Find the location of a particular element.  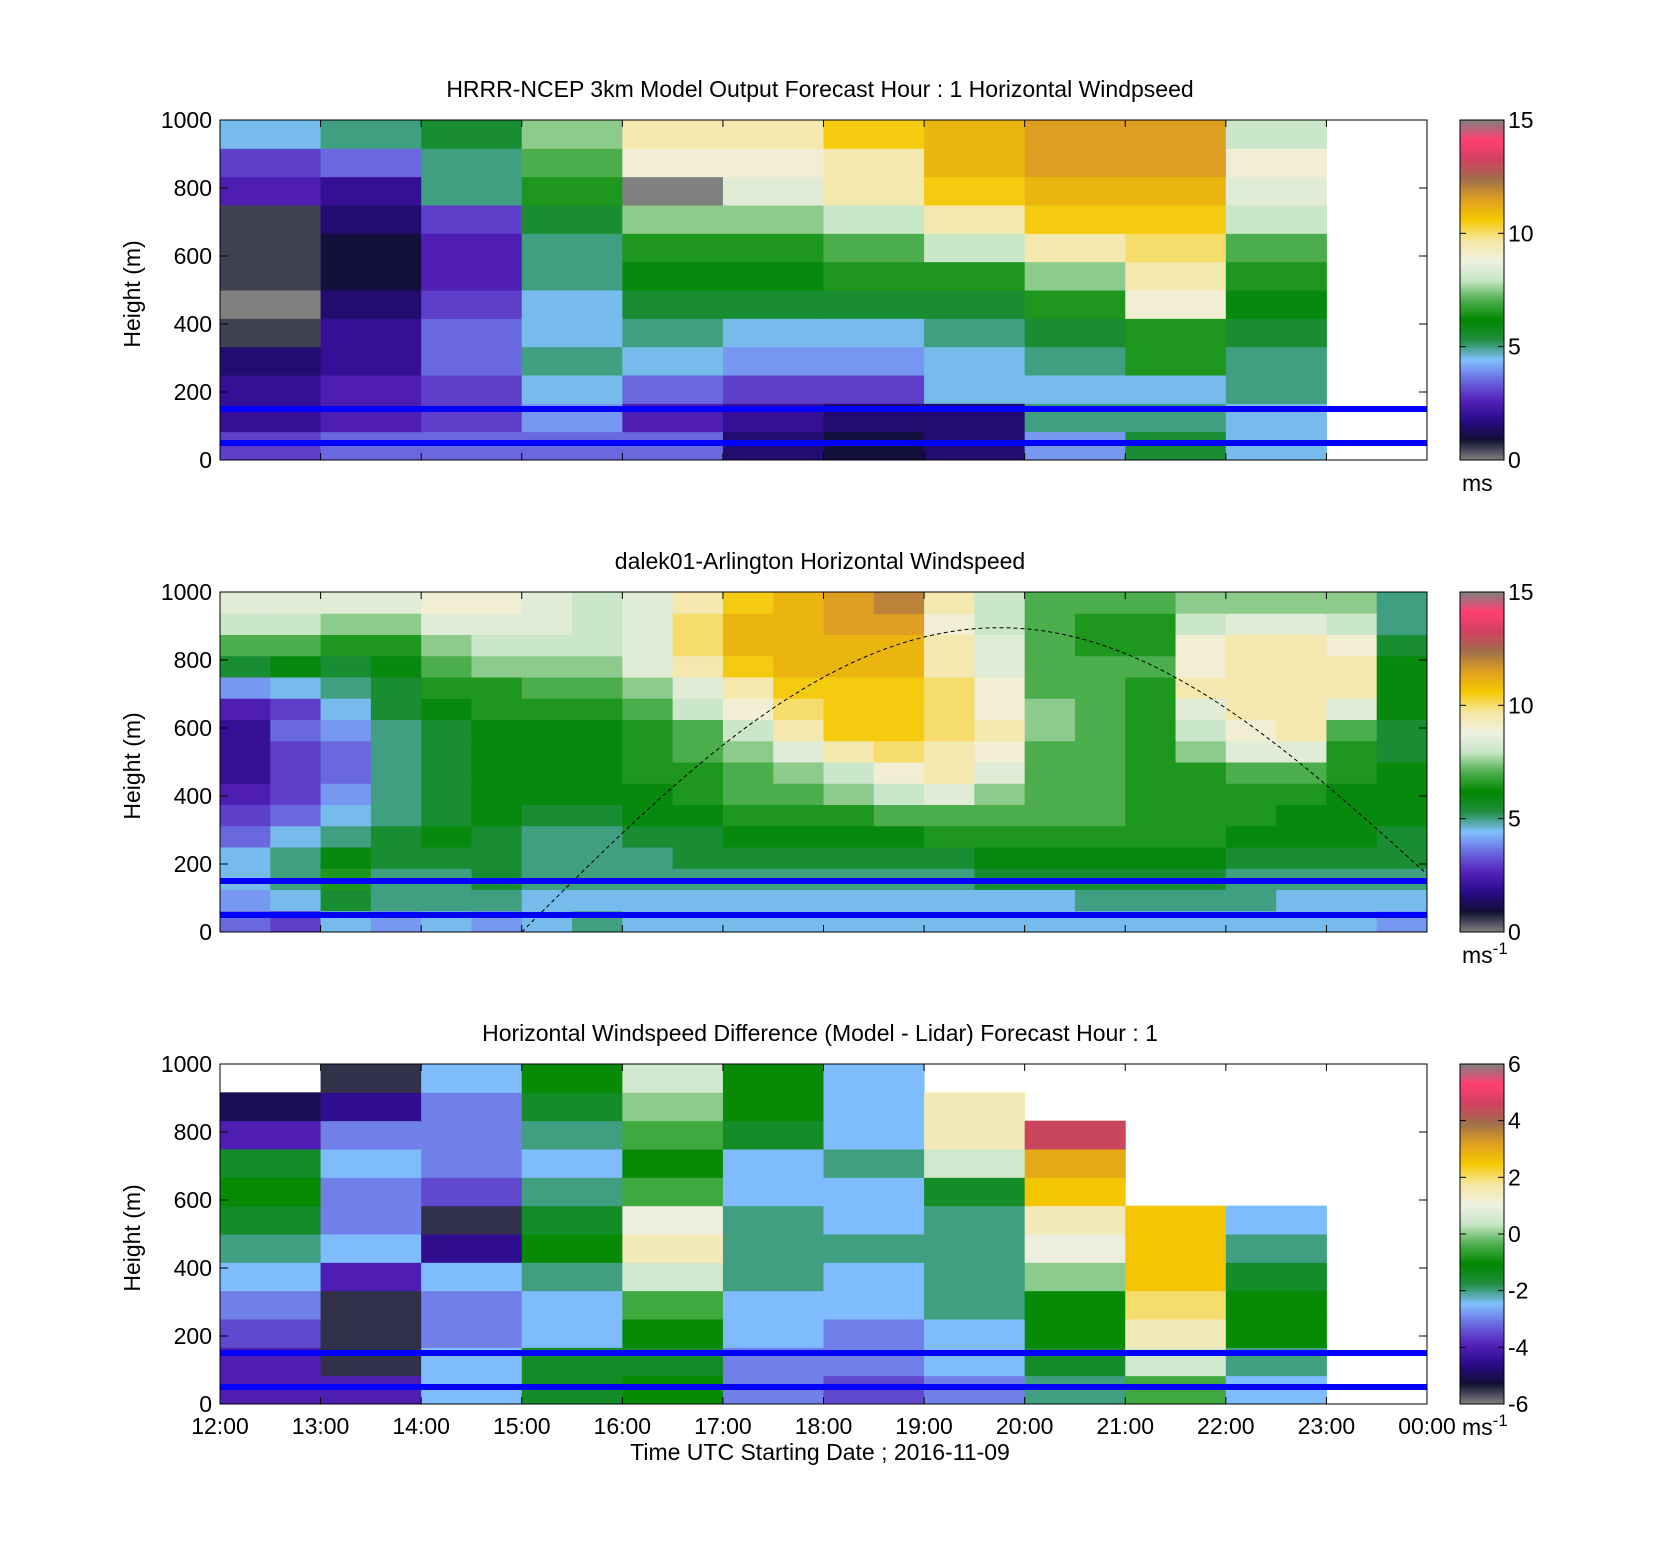

y-tick-label: 0 is located at coordinates (205, 932).